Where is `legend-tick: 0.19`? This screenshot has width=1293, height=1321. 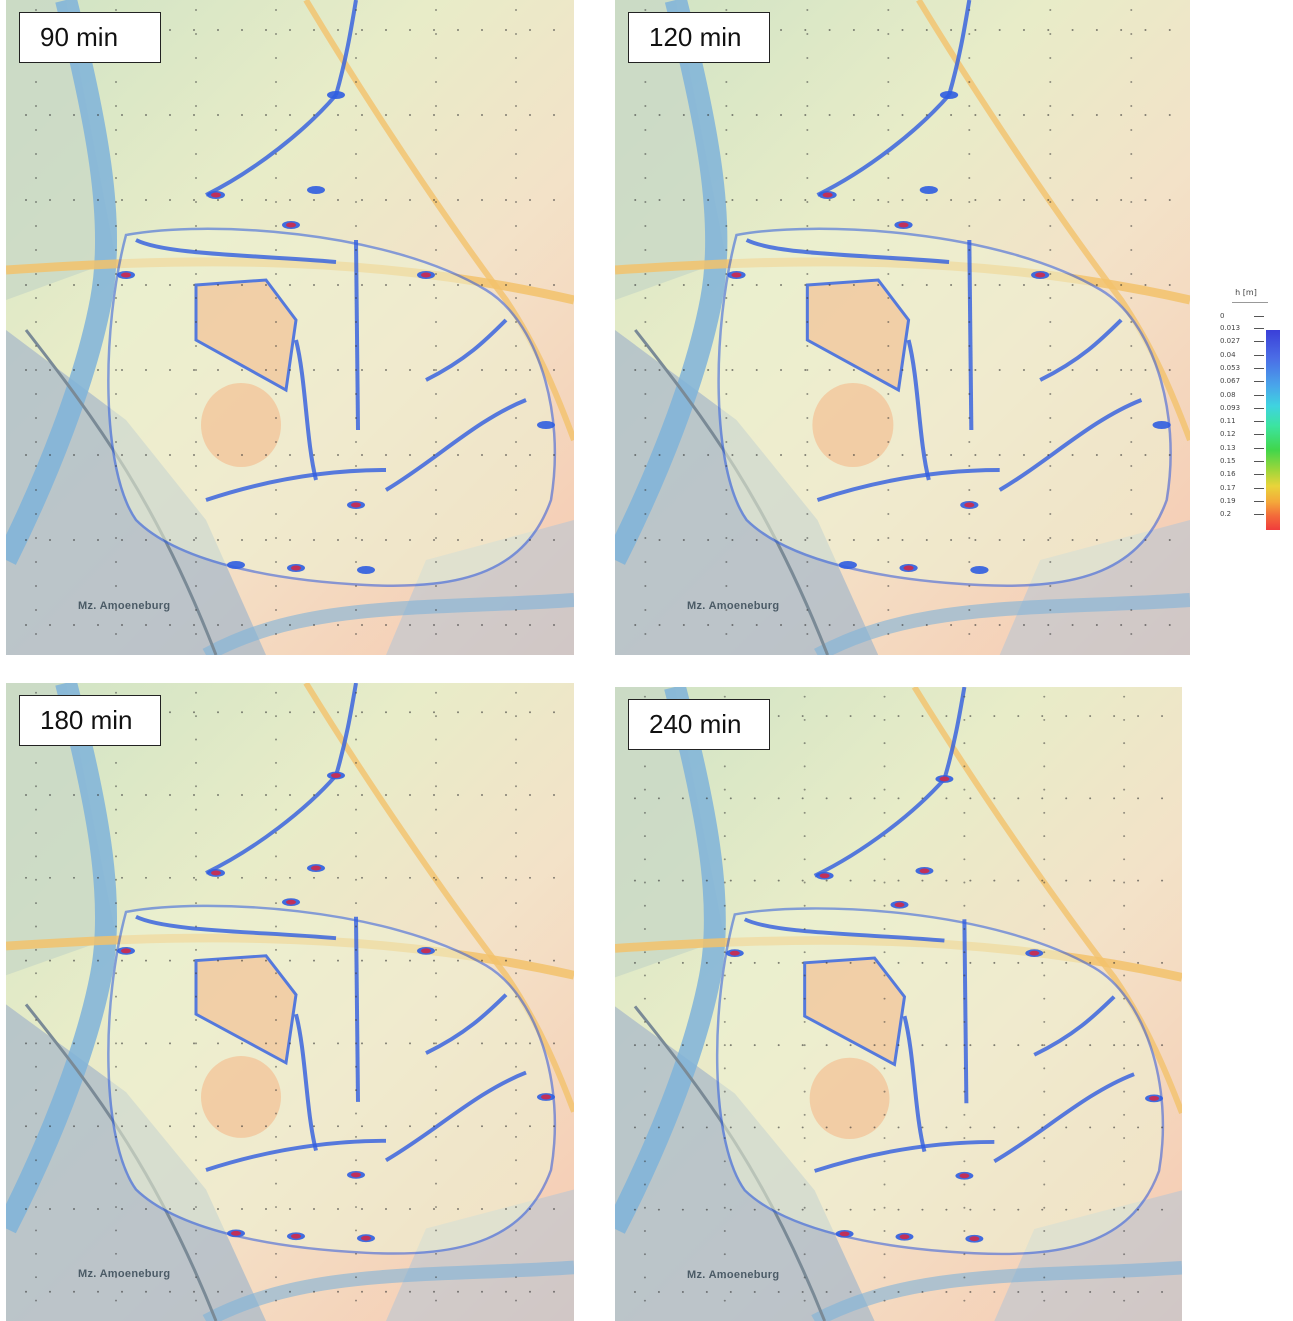 legend-tick: 0.19 is located at coordinates (1240, 501).